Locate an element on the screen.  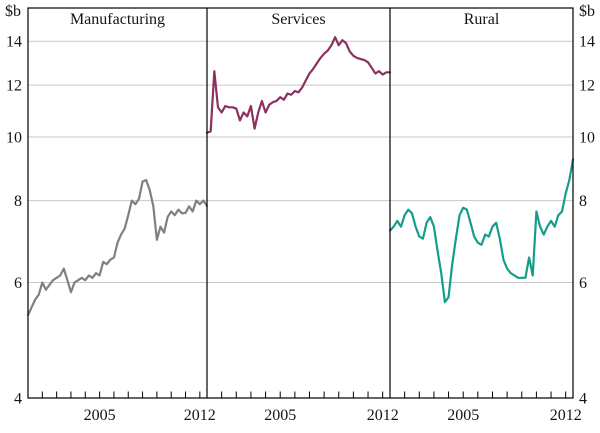
x-label-p3-2005: 2005 is located at coordinates (463, 415).